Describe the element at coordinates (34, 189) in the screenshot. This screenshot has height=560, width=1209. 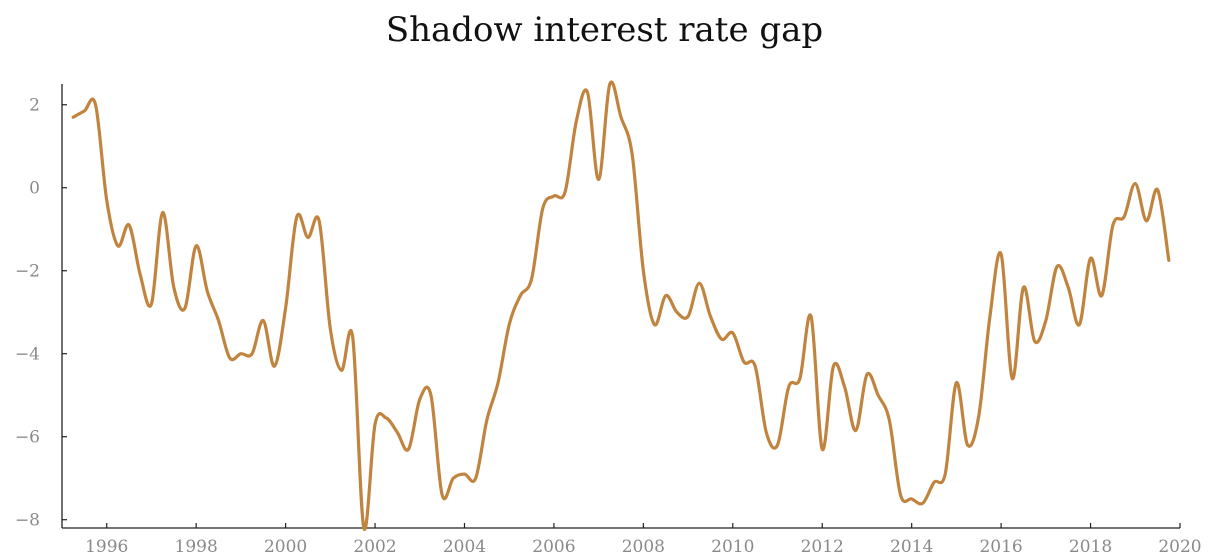
I see `y-tick-label: 0` at that location.